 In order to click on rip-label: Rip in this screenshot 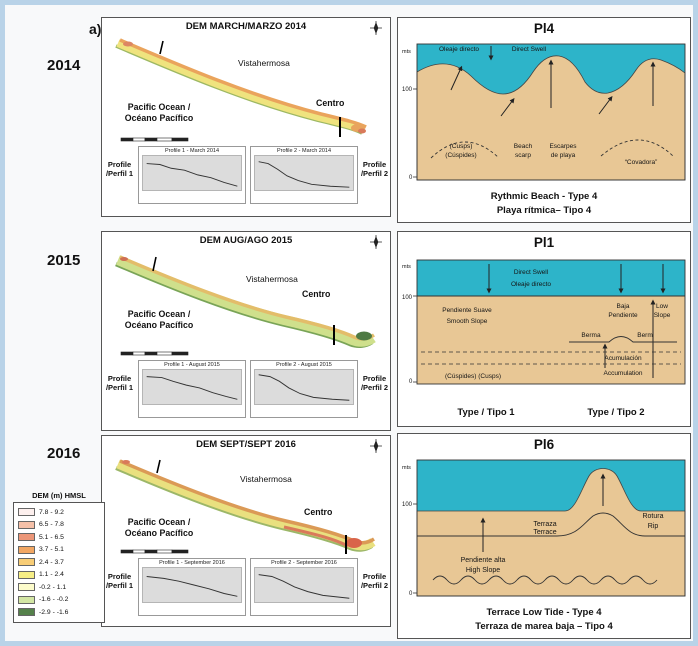, I will do `click(653, 526)`.